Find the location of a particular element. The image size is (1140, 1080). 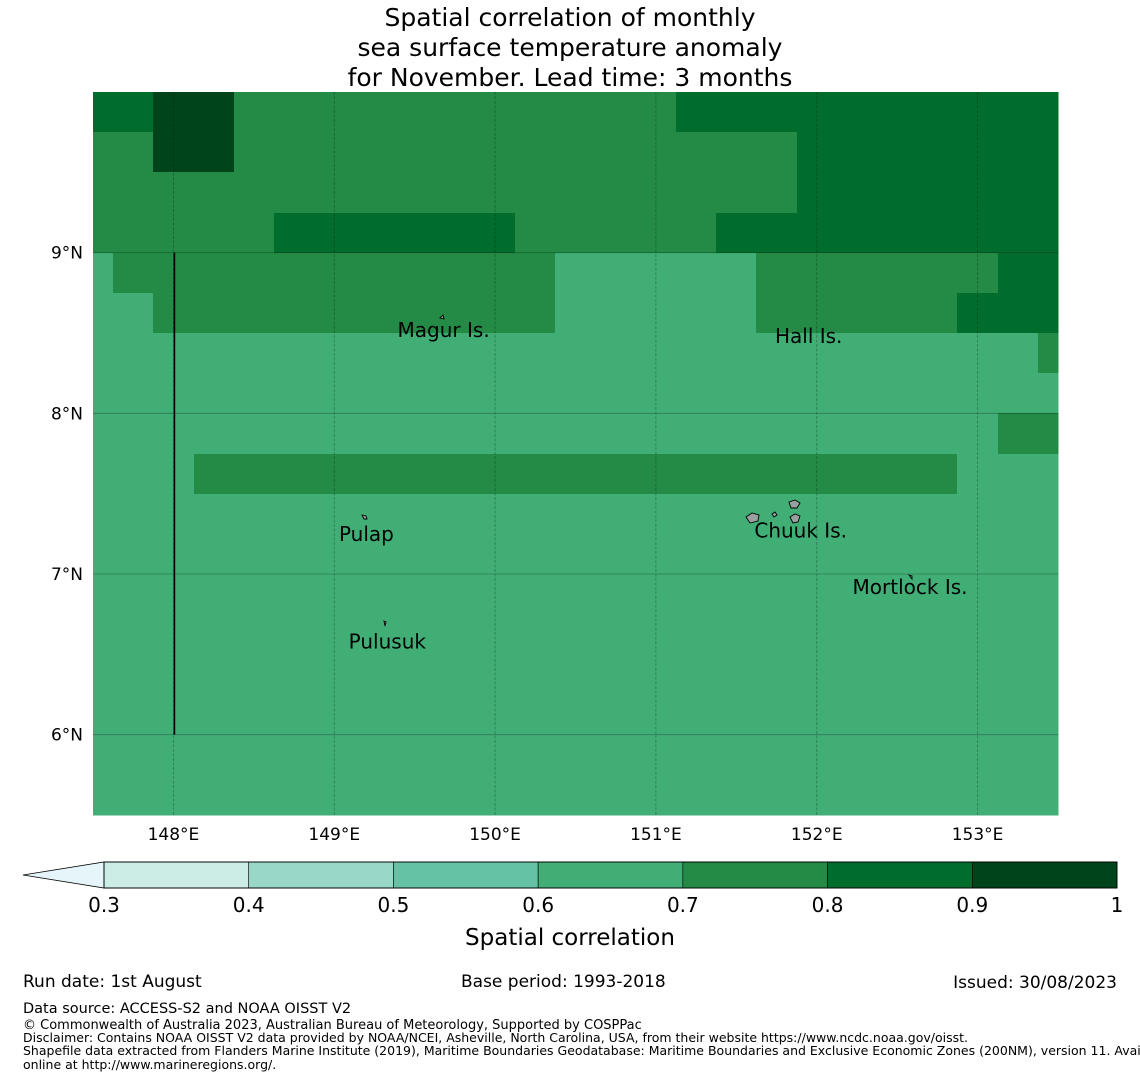

x-tick-label: 153°E is located at coordinates (978, 835).